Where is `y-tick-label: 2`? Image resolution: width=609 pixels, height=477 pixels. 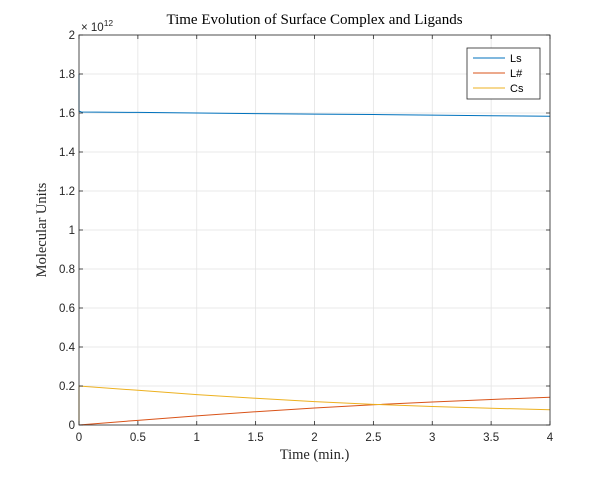
y-tick-label: 2 is located at coordinates (72, 36).